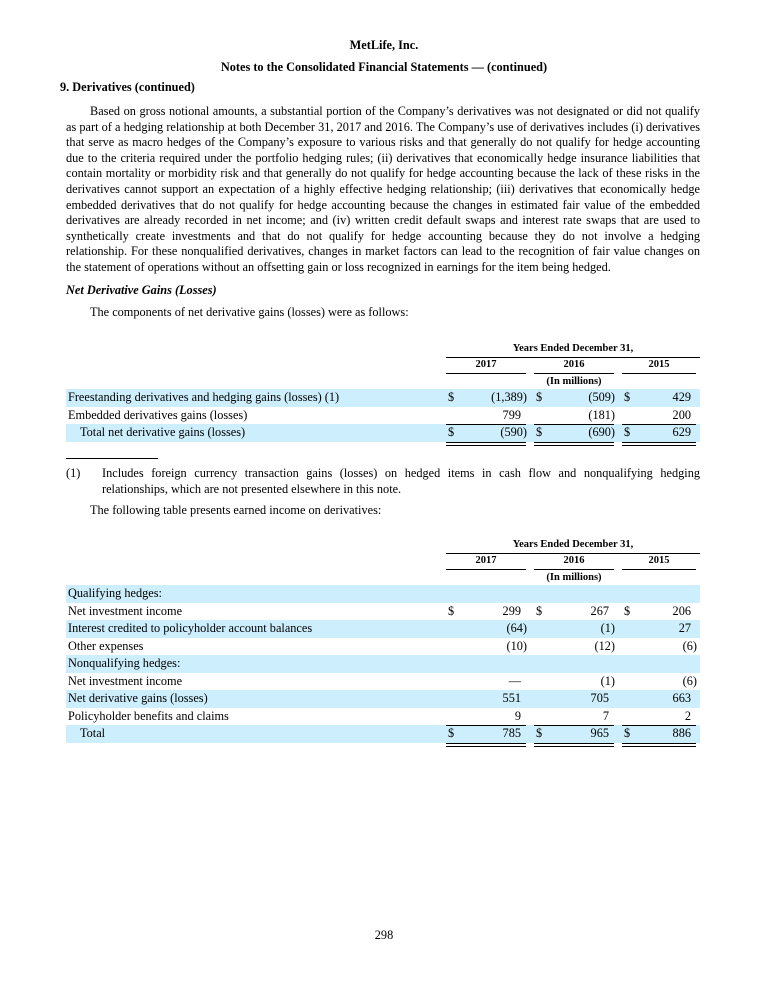  What do you see at coordinates (511, 733) in the screenshot?
I see `cell-value: 785` at bounding box center [511, 733].